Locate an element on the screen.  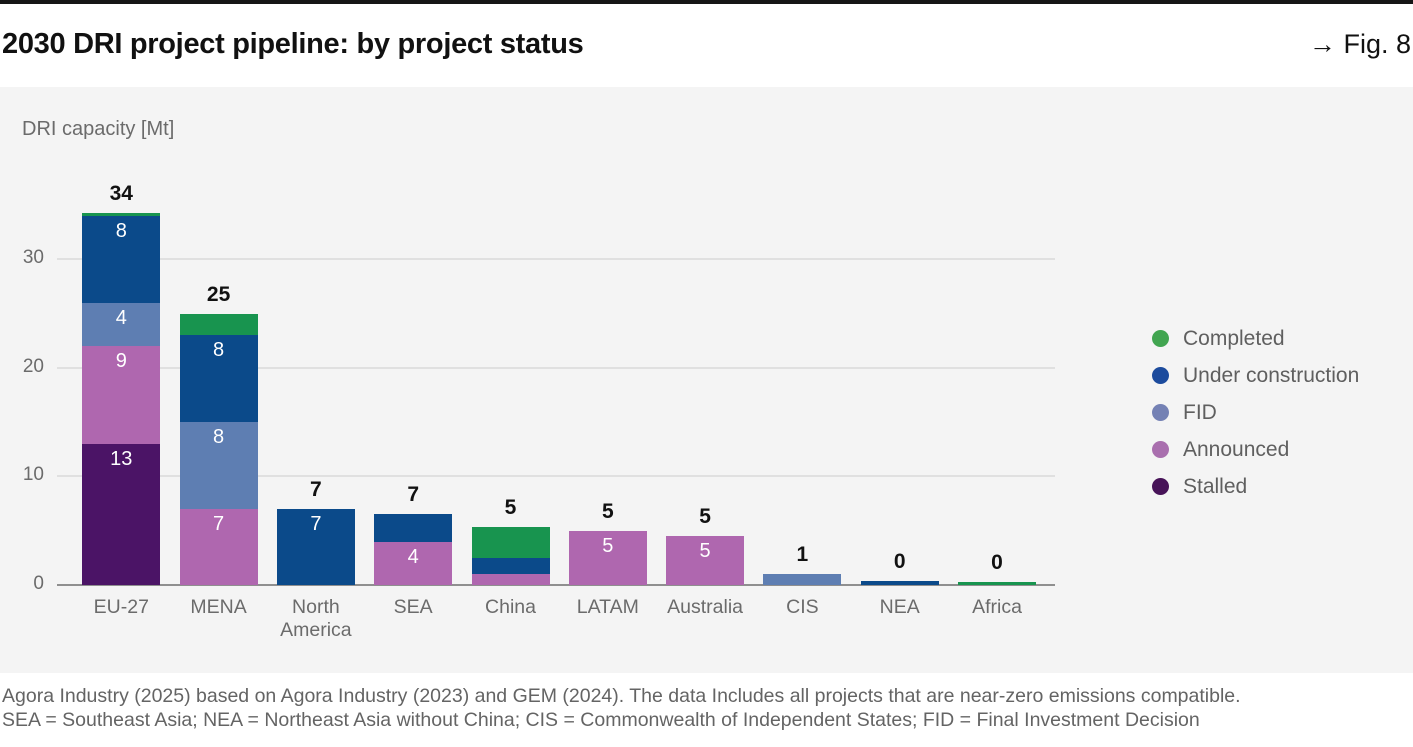
legend-item-completed: Completed is located at coordinates (1282, 339).